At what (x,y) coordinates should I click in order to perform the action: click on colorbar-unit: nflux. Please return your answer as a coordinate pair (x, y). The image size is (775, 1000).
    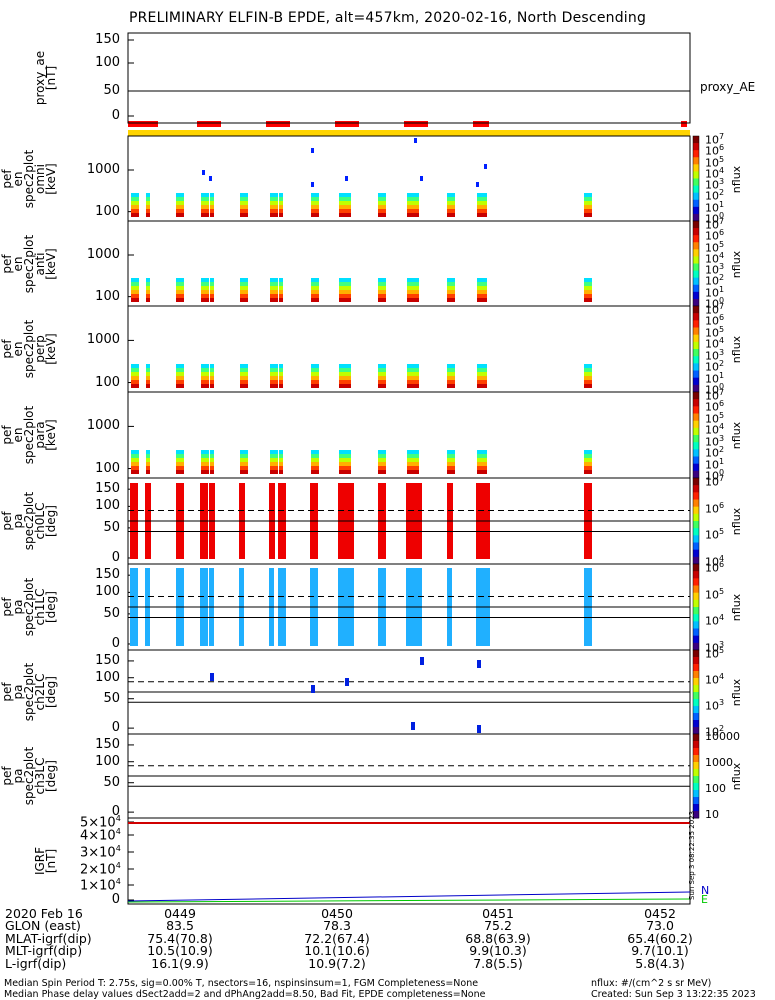
    Looking at the image, I should click on (737, 264).